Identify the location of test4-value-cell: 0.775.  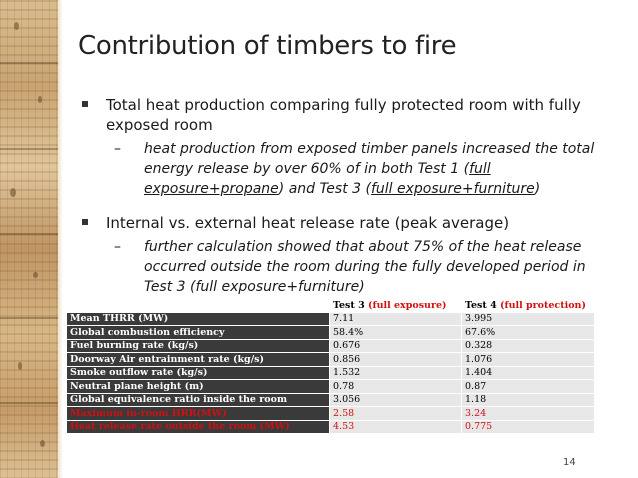
(528, 426).